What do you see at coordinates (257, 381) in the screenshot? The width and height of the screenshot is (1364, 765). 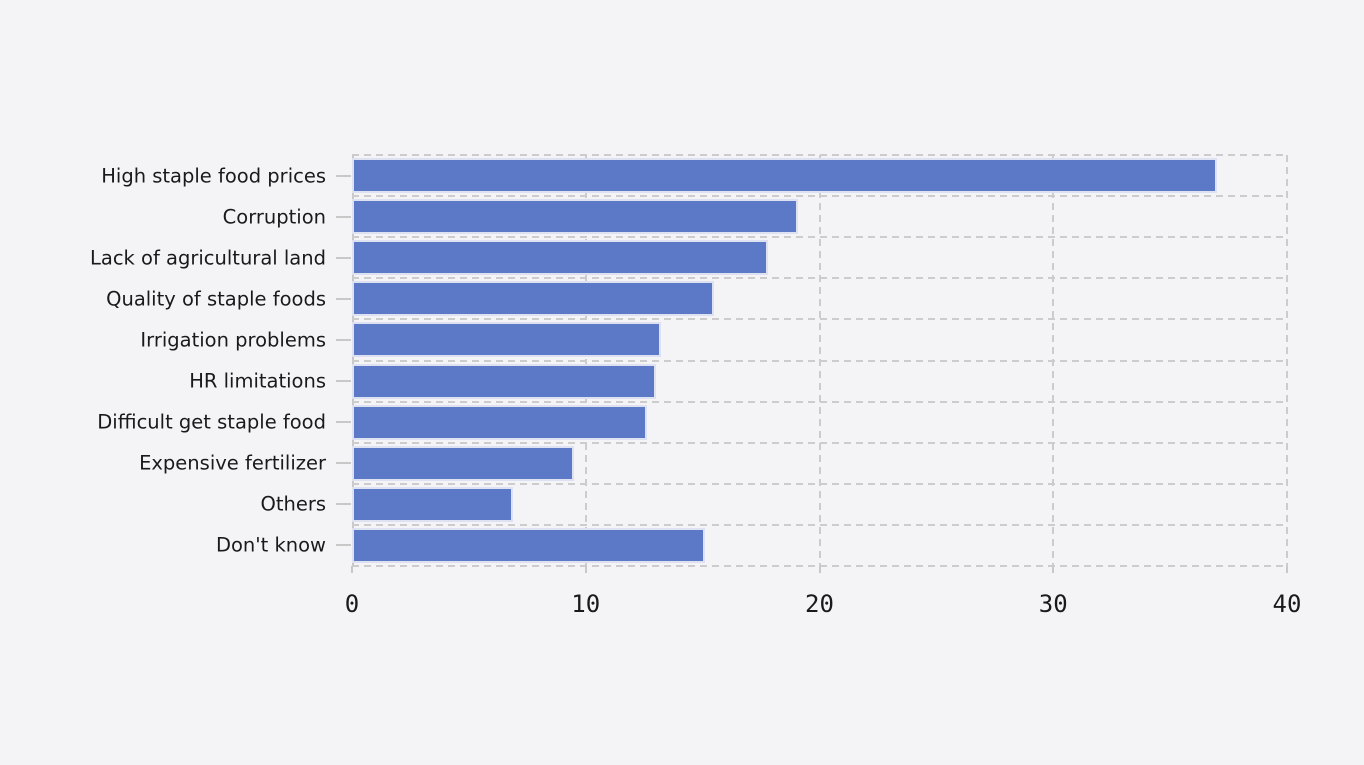 I see `category-label: HR limitations` at bounding box center [257, 381].